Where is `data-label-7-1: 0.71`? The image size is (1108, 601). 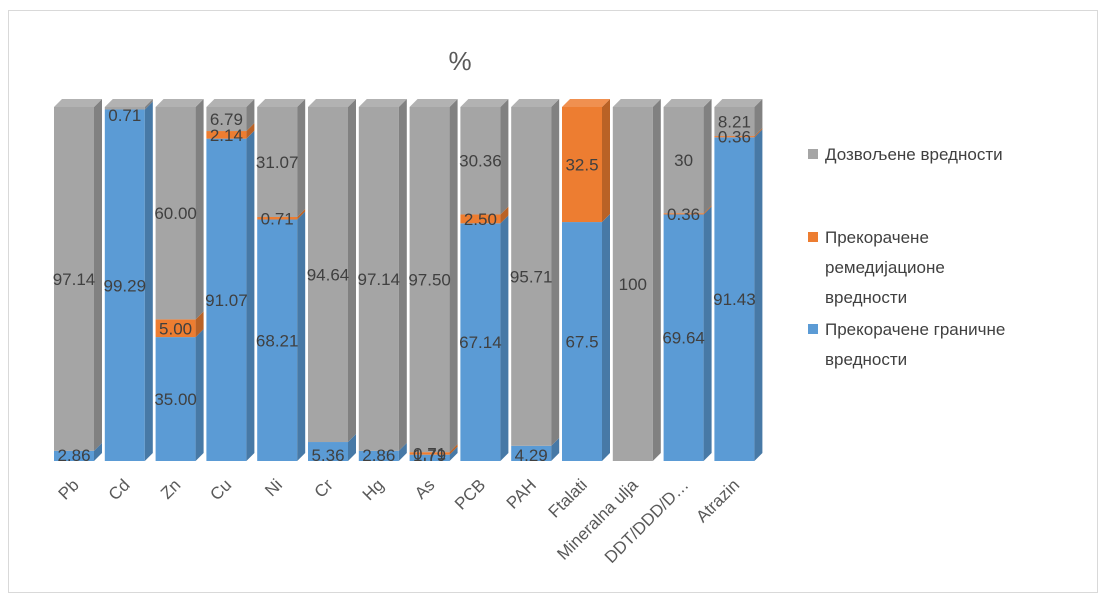
data-label-7-1: 0.71 is located at coordinates (429, 453).